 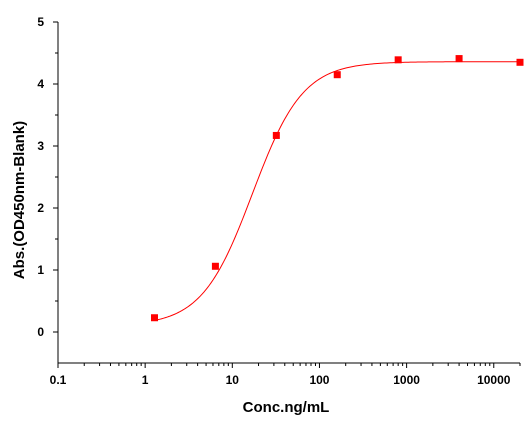 What do you see at coordinates (40, 146) in the screenshot?
I see `y-tick-label: 3` at bounding box center [40, 146].